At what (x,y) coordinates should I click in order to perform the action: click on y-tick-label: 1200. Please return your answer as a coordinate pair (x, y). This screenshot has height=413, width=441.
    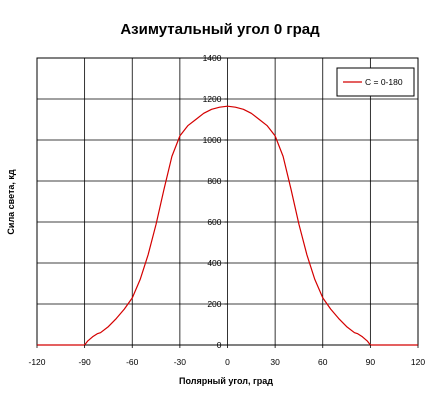
    Looking at the image, I should click on (212, 99).